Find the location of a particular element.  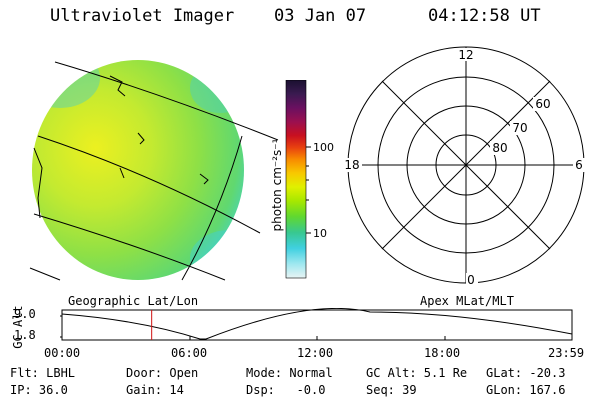

time-tick-0600: 06:00 is located at coordinates (189, 353).